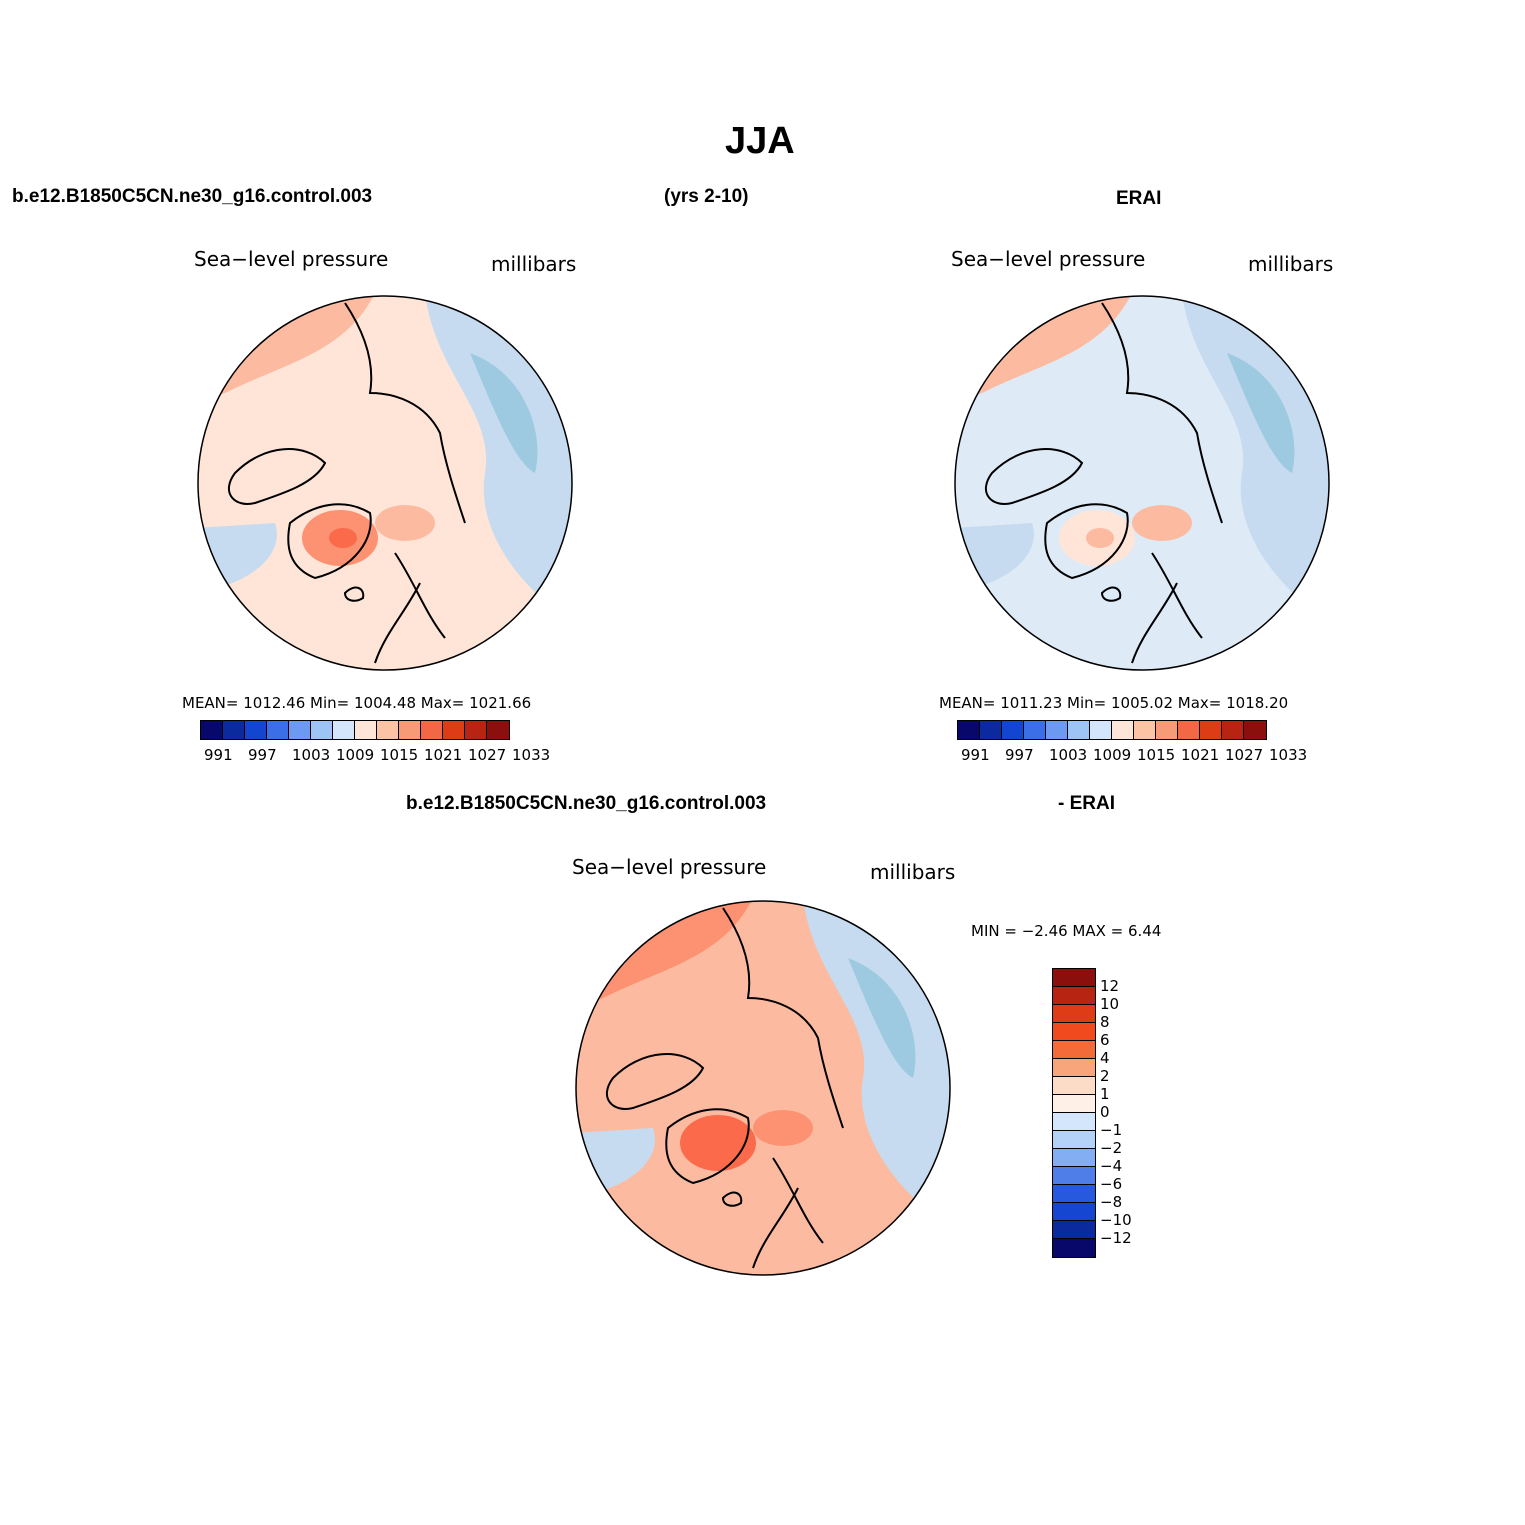 The width and height of the screenshot is (1525, 1525). I want to click on colorbar-tick-label: −12, so click(1116, 1238).